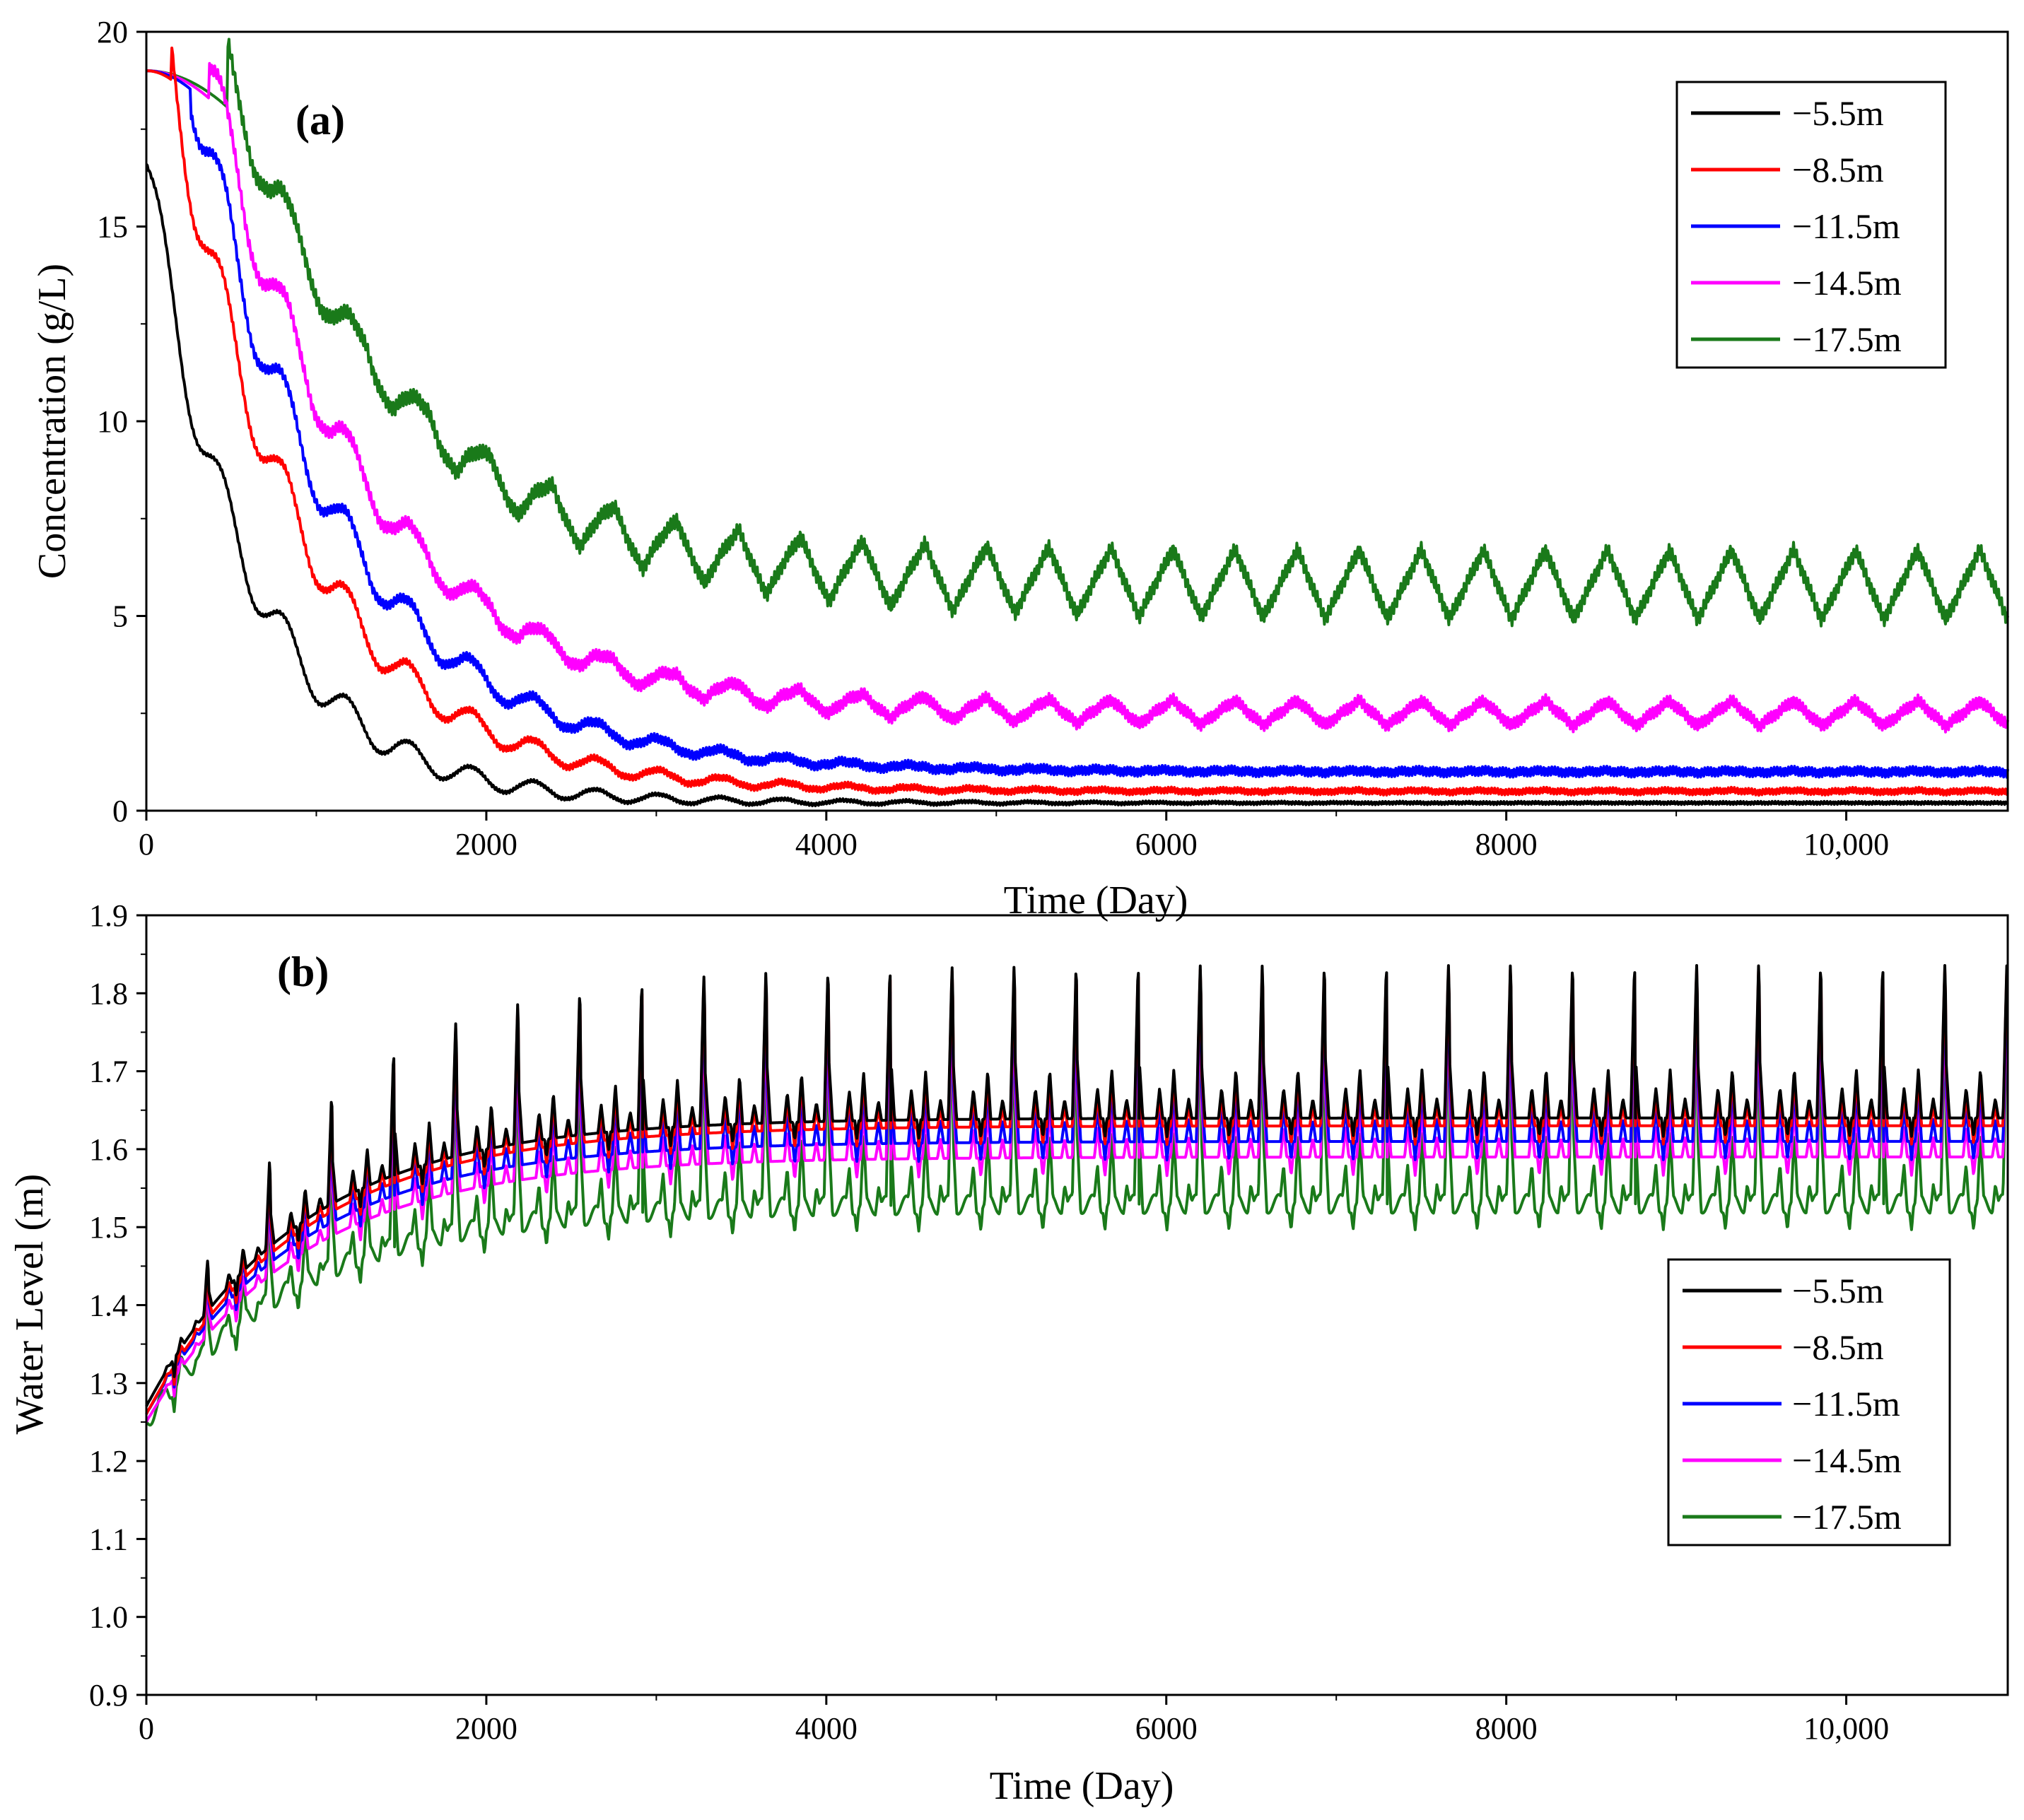 This screenshot has width=2024, height=1820. Describe the element at coordinates (30, 1305) in the screenshot. I see `panel-b-y-axis-title: Water Level (m)` at that location.